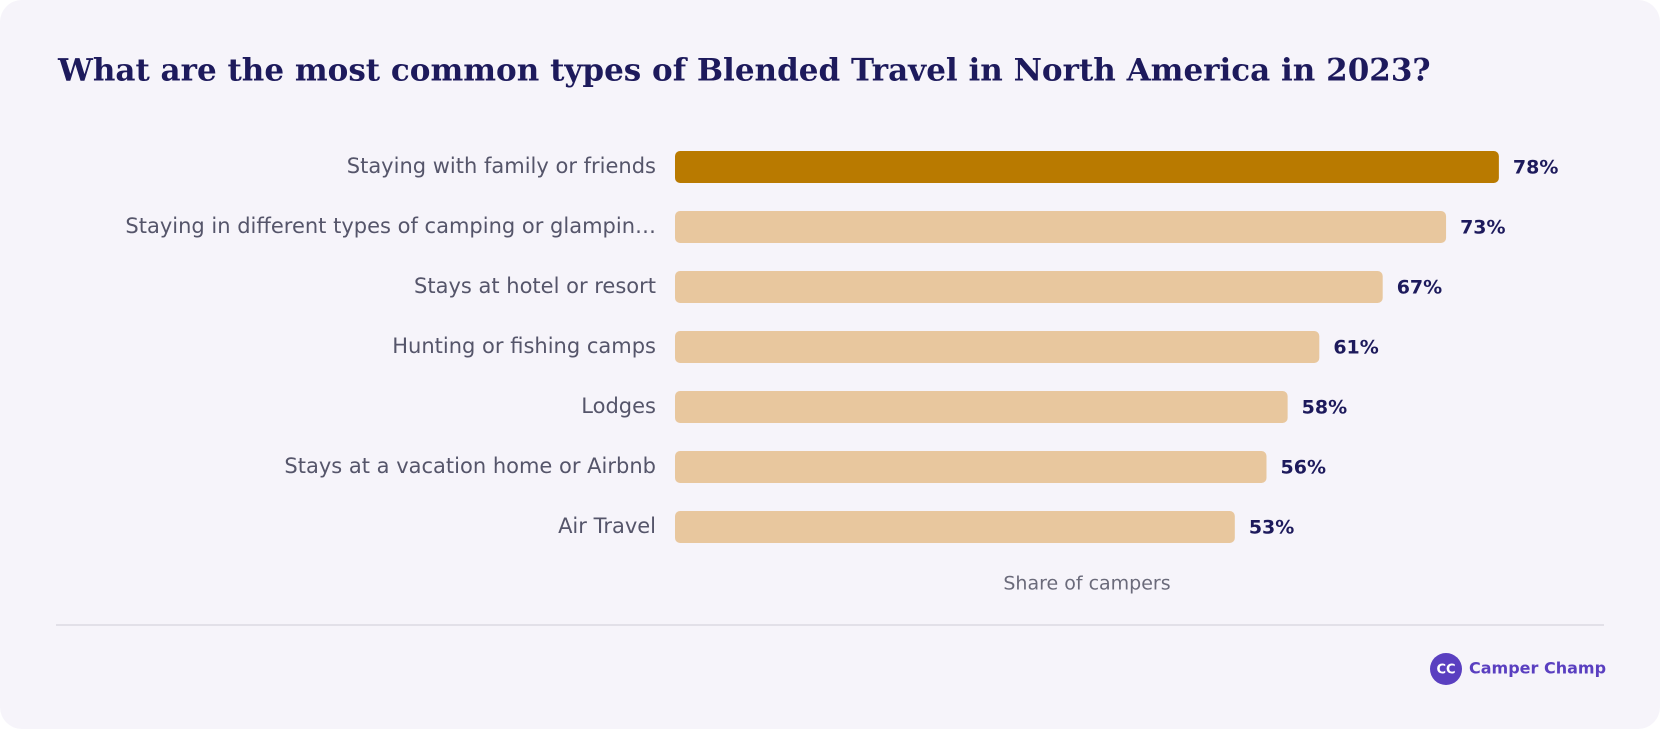  What do you see at coordinates (607, 526) in the screenshot?
I see `category-label: Air Travel` at bounding box center [607, 526].